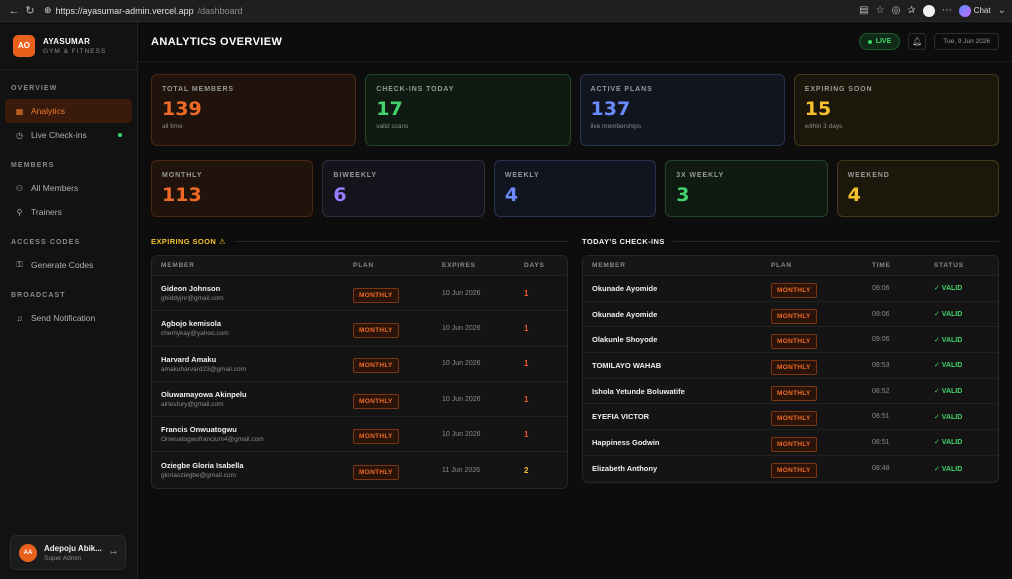 The height and width of the screenshot is (579, 1012). Describe the element at coordinates (340, 195) in the screenshot. I see `plan-value: 6` at that location.